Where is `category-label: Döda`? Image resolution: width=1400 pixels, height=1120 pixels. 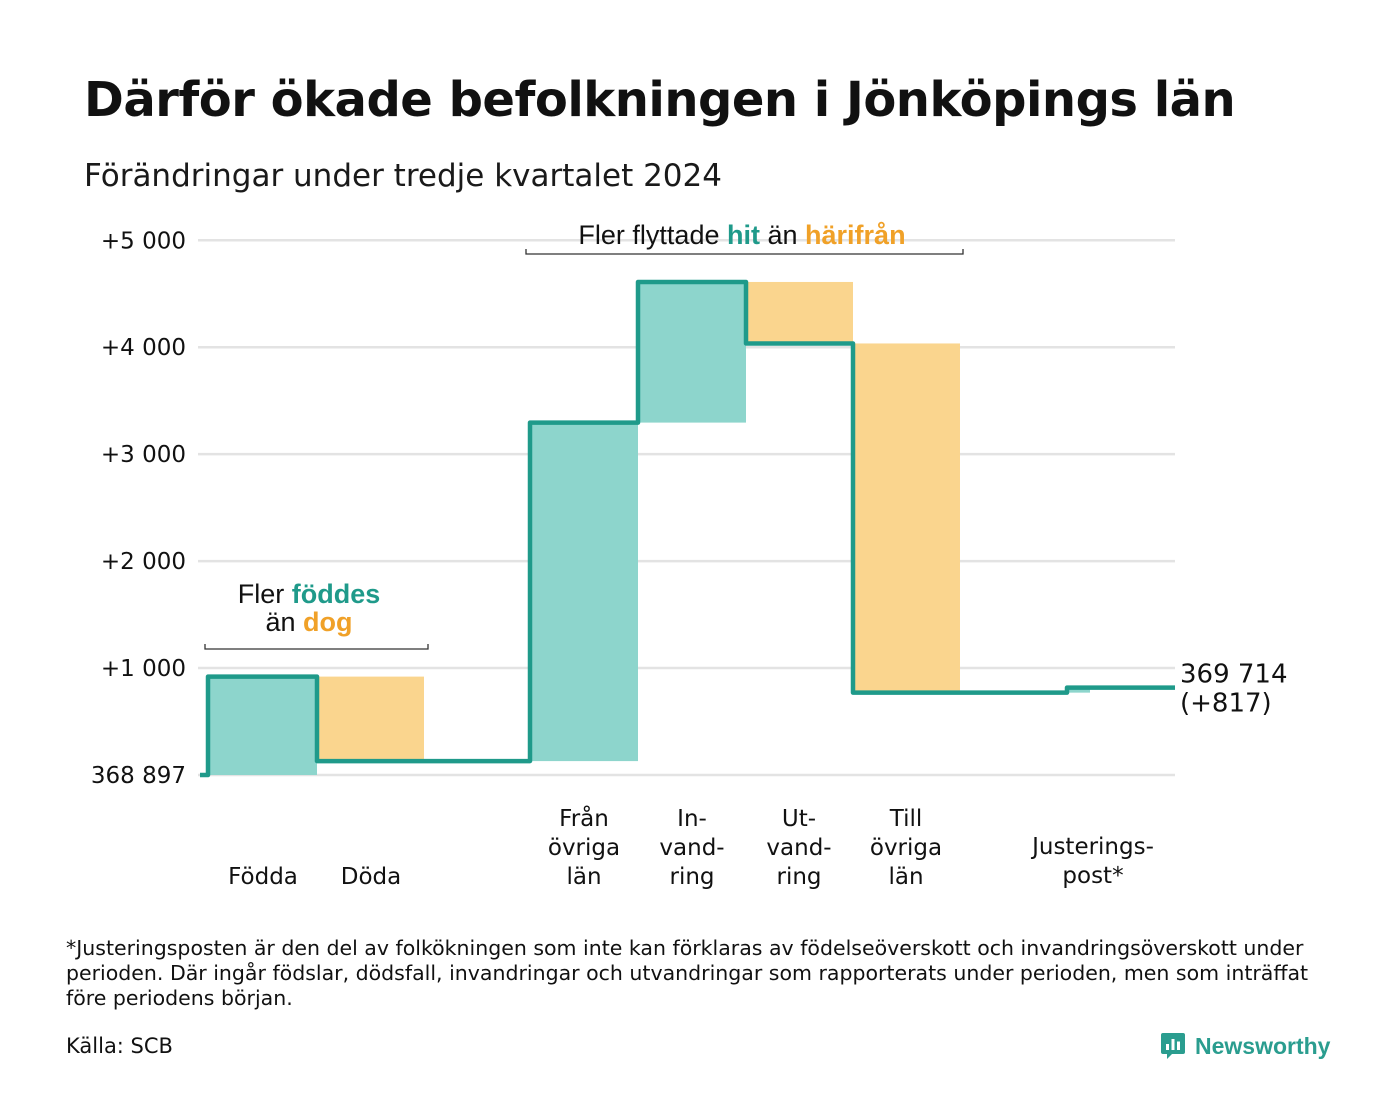
category-label: Döda is located at coordinates (371, 877).